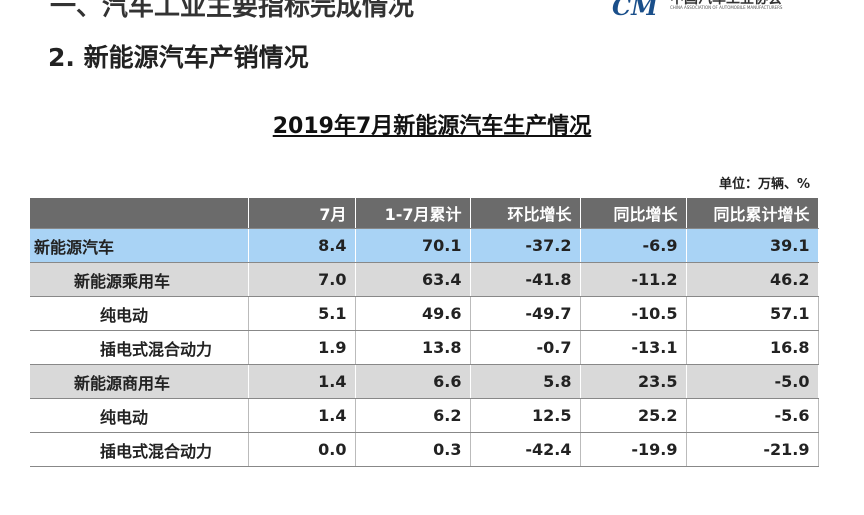  I want to click on number-cell: 5.1, so click(302, 313).